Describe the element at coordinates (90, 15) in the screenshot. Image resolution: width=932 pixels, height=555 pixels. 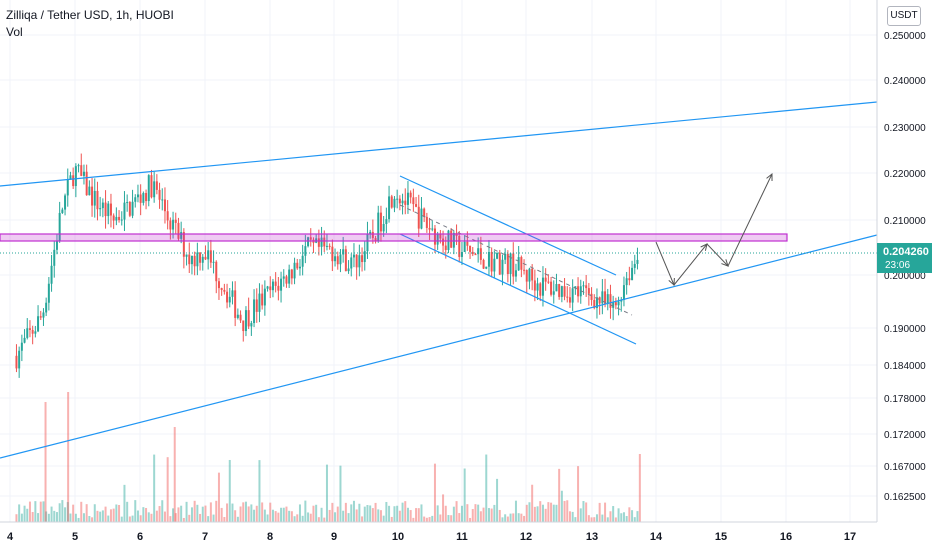
I see `symbol-title: Zilliqa / Tether USD, 1h, HUOBI` at that location.